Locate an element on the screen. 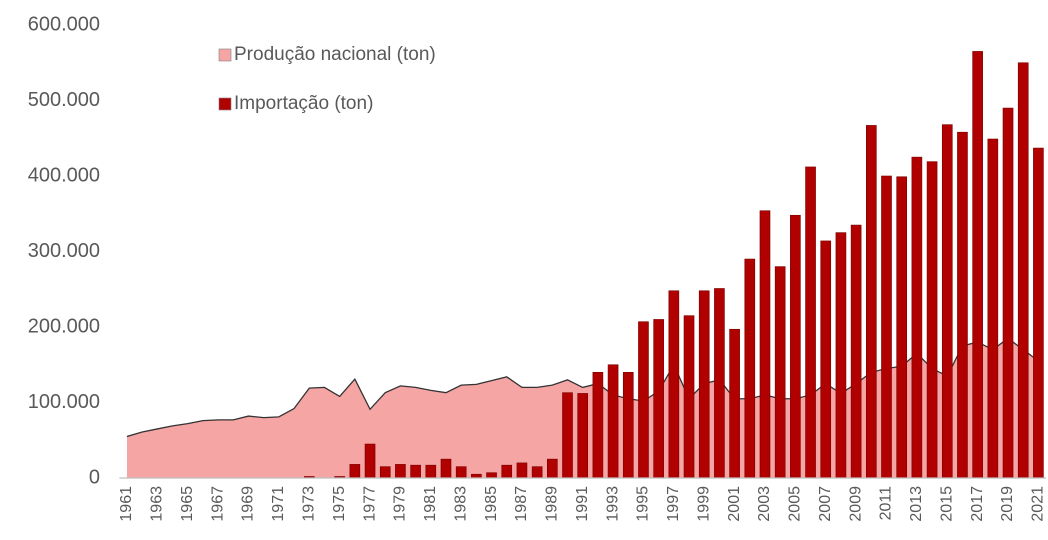 The height and width of the screenshot is (540, 1048). y-tick-label: 500.000 is located at coordinates (64, 100).